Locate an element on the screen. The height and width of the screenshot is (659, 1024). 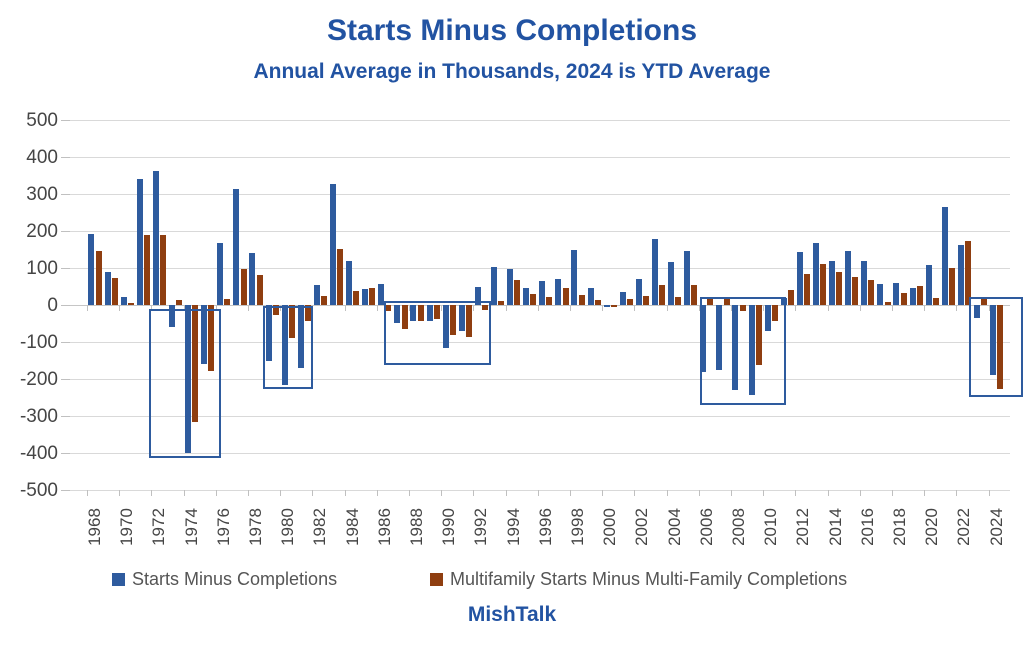
bar-starts-2006 is located at coordinates (703, 338).